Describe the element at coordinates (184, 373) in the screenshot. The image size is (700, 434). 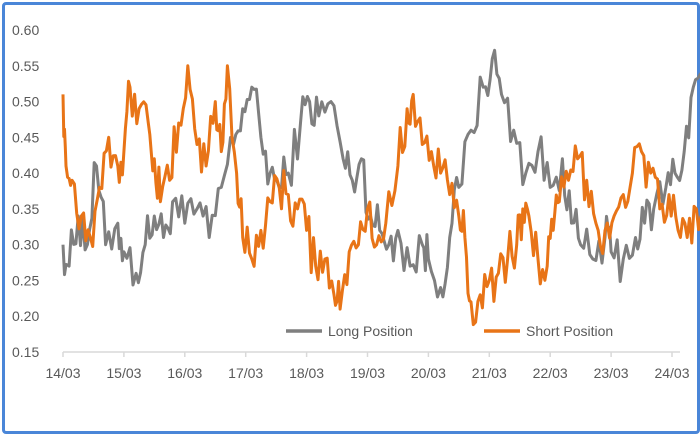
I see `x-tick-label: 16/03` at that location.